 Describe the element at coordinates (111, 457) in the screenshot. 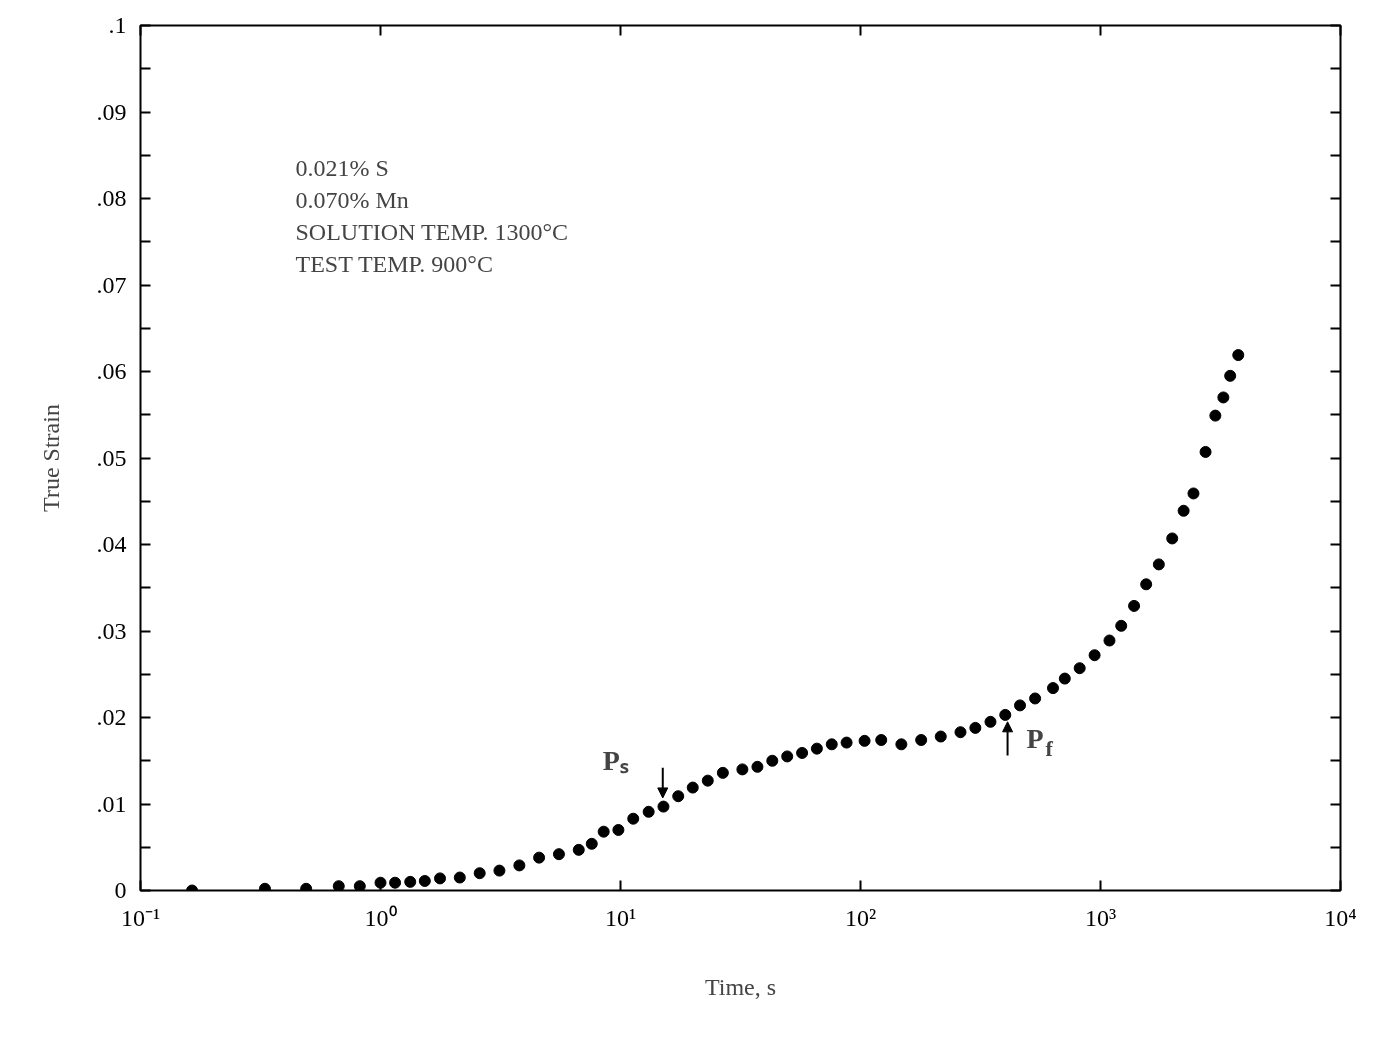

I see `y-tick-label: .05` at that location.